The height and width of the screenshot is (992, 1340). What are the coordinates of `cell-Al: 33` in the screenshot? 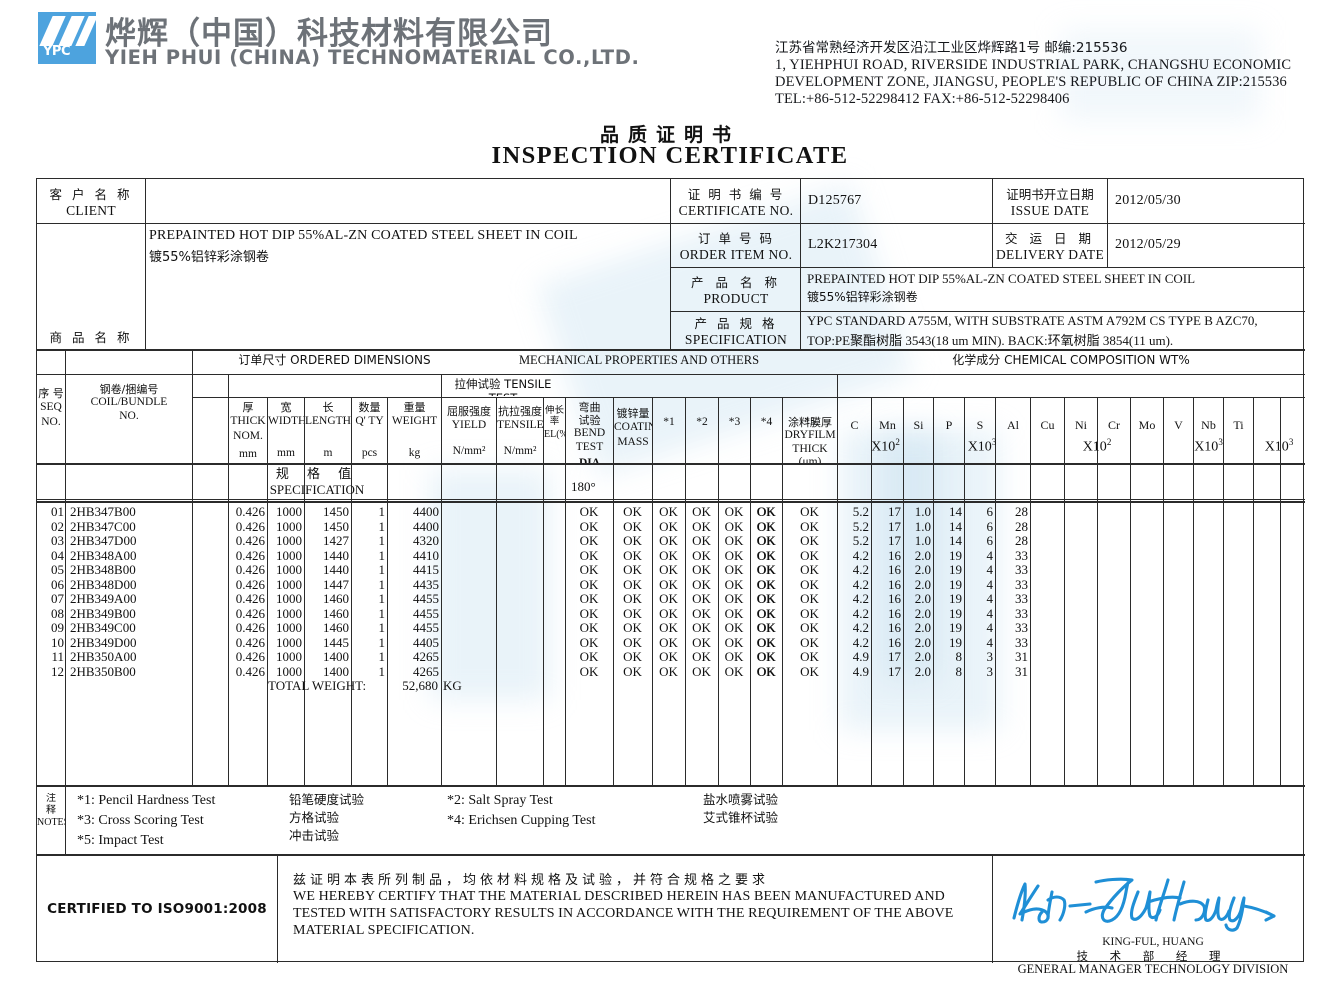 It's located at (1021, 598).